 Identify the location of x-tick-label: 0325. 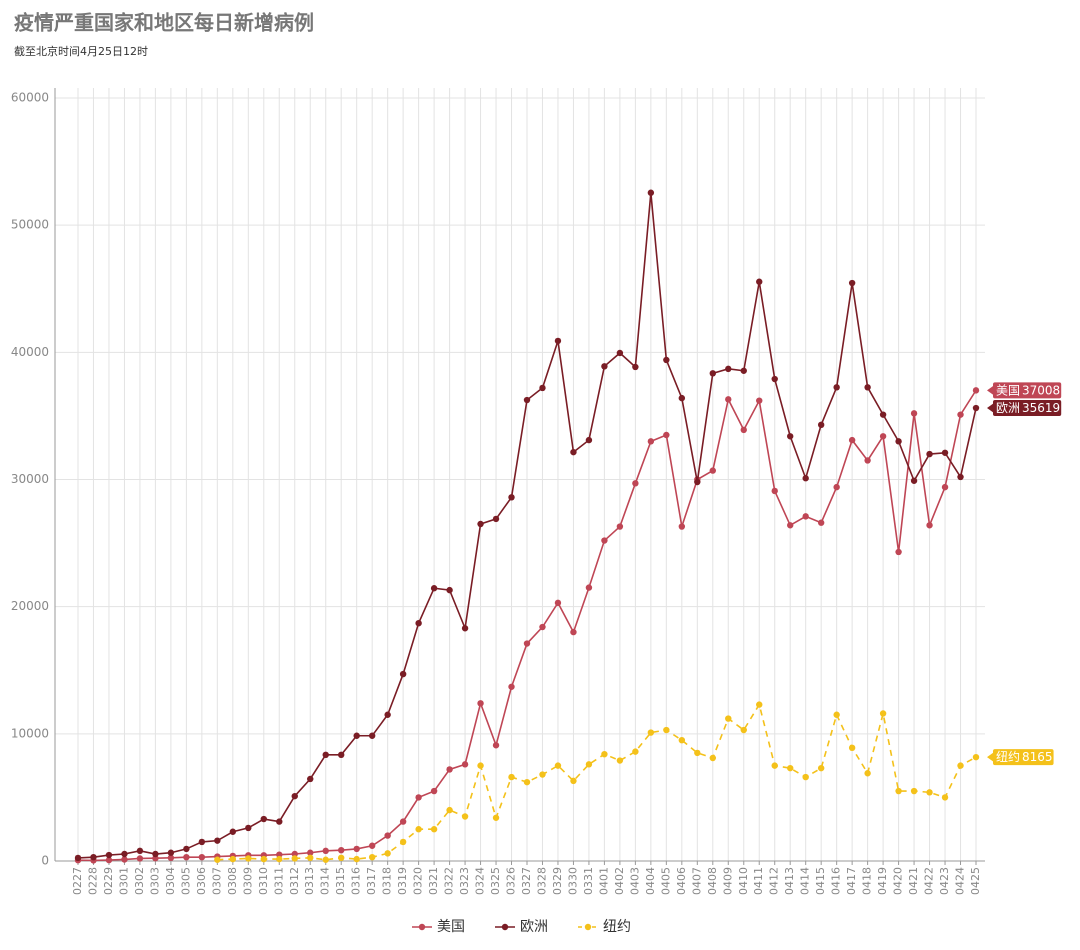
(495, 881).